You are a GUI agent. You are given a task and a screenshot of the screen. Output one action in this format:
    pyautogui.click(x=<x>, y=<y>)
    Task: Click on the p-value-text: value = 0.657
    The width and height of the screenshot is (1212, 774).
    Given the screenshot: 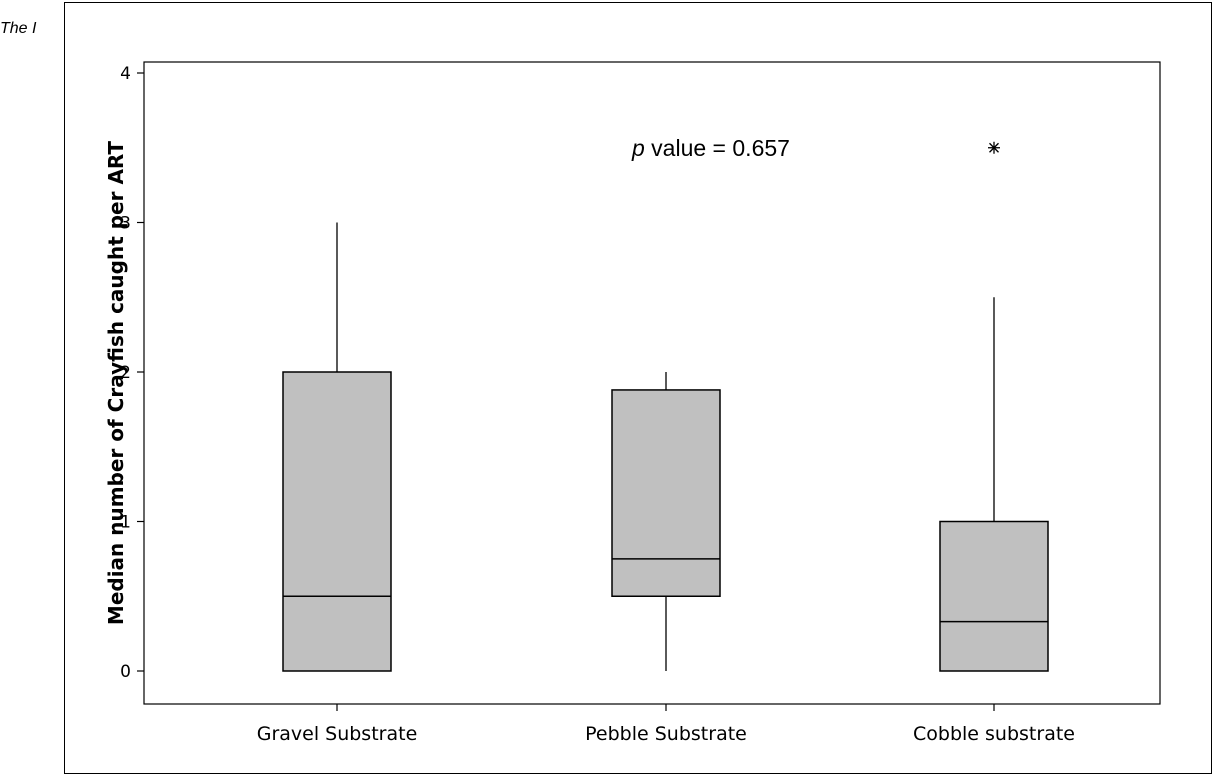 What is the action you would take?
    pyautogui.click(x=717, y=148)
    